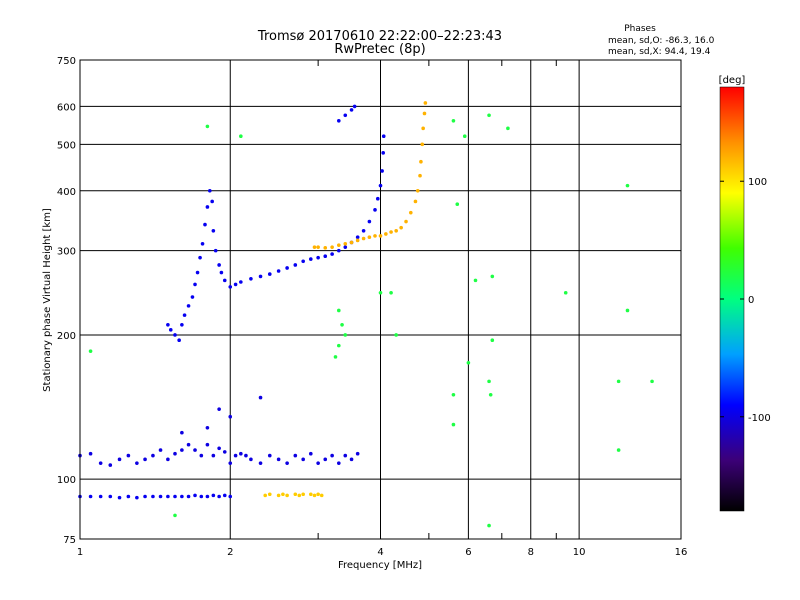 This screenshot has height=600, width=800. What do you see at coordinates (47, 300) in the screenshot?
I see `y-axis-label: Stationary phase Virtual Height [km]` at bounding box center [47, 300].